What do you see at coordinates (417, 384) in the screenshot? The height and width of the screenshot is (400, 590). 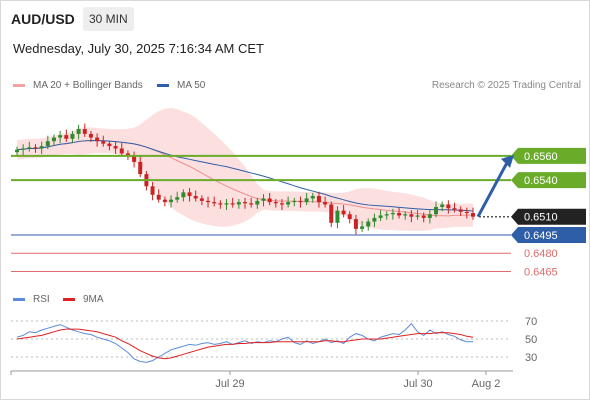 I see `x-tick-label: Jul 30` at bounding box center [417, 384].